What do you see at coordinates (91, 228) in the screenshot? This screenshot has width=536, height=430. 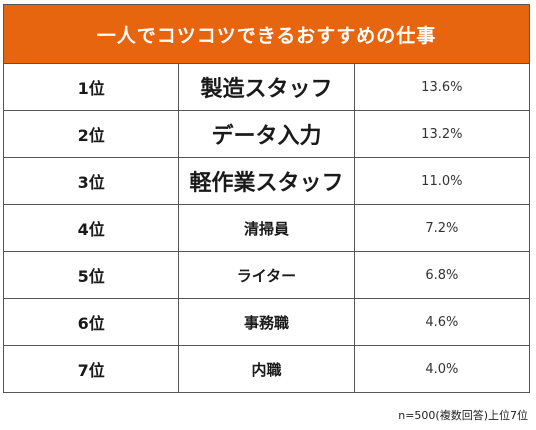 I see `rank-cell: 4位` at bounding box center [91, 228].